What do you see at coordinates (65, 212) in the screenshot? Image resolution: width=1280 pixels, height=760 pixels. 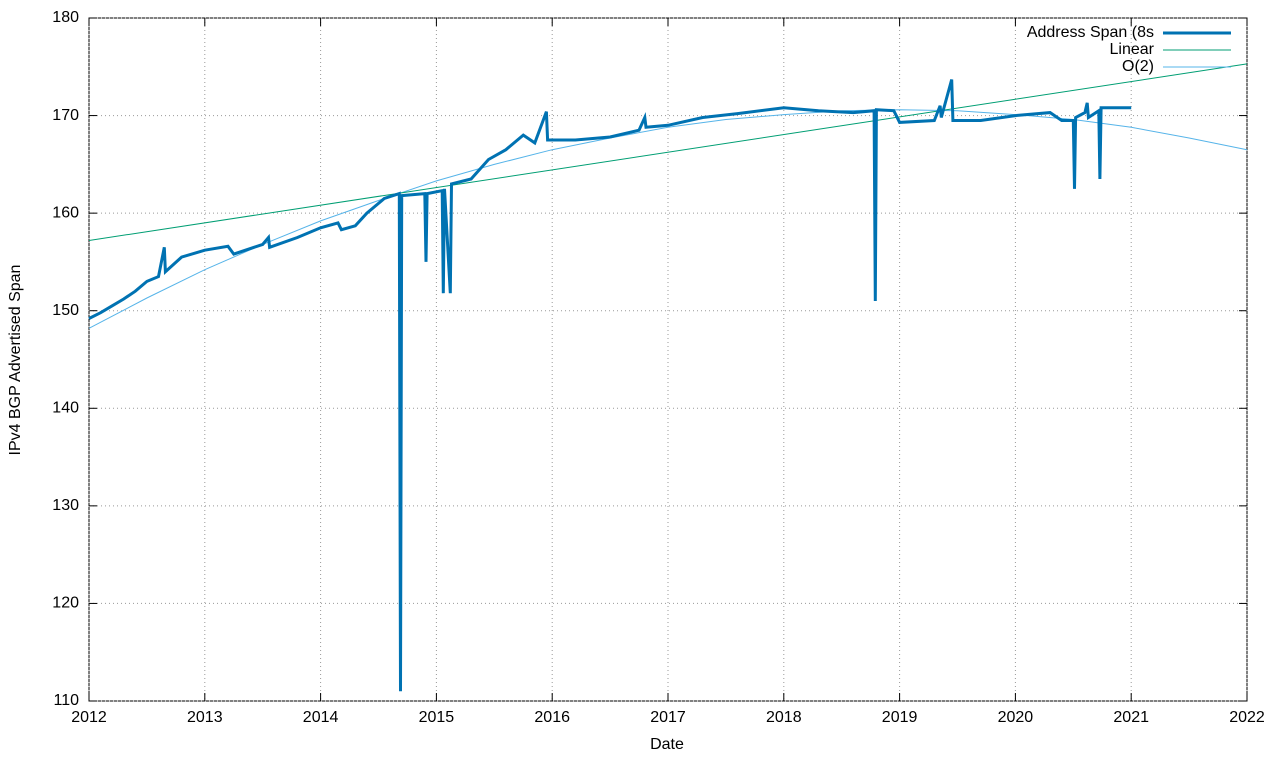 I see `y-tick-label: 160` at bounding box center [65, 212].